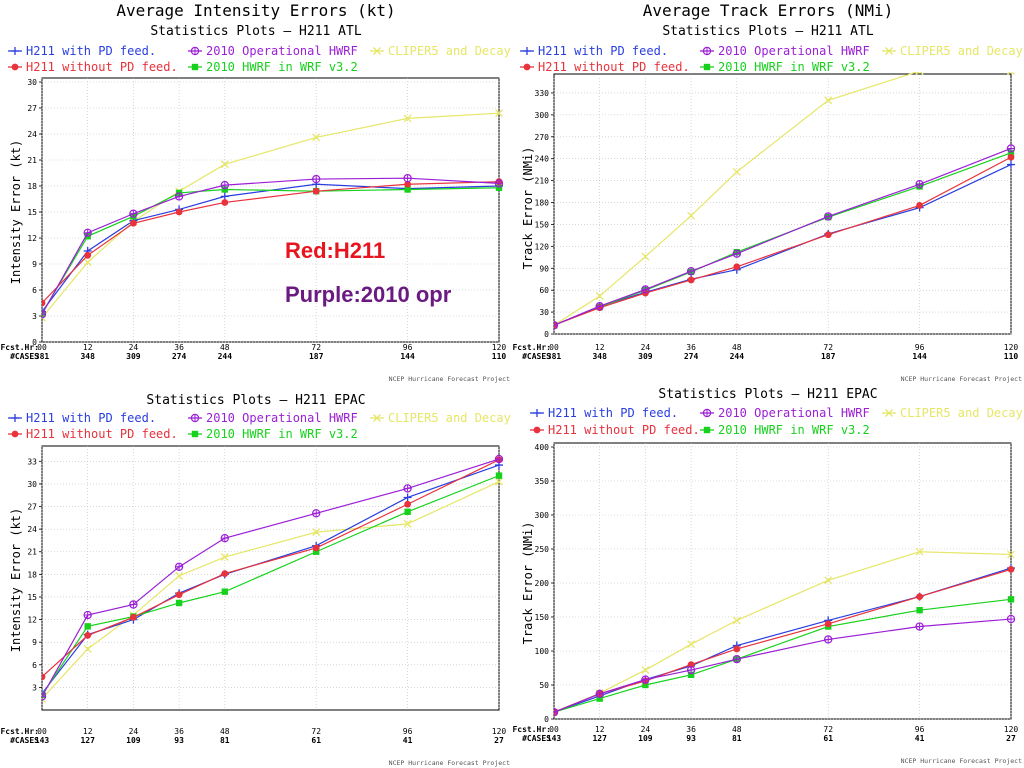  I want to click on legend-entry: CLIPER5 and Decay-S, so click(953, 413).